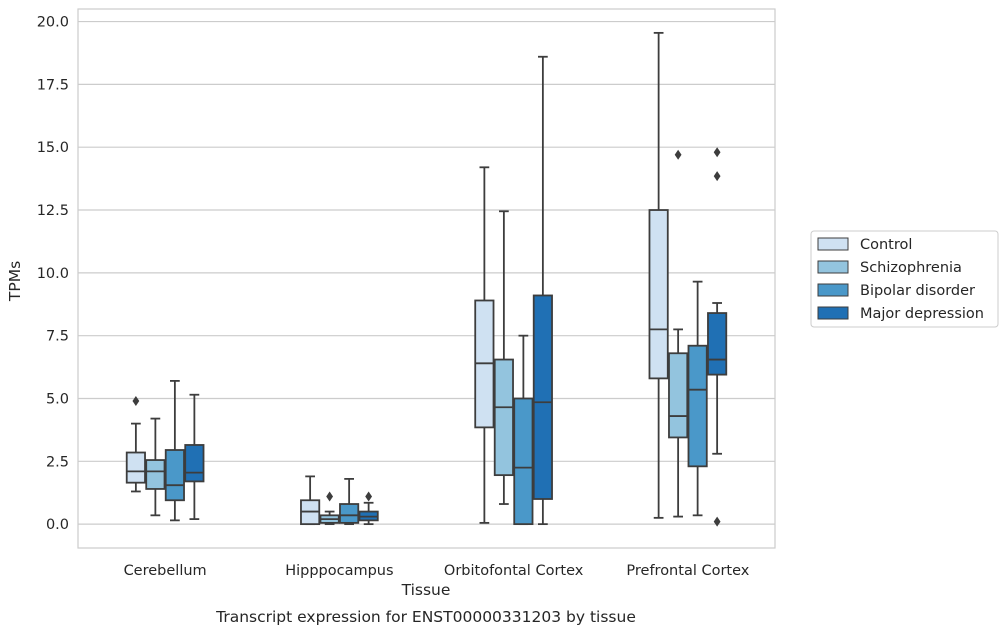 Image resolution: width=1007 pixels, height=634 pixels. I want to click on y-tick-label: 7.5, so click(57, 337).